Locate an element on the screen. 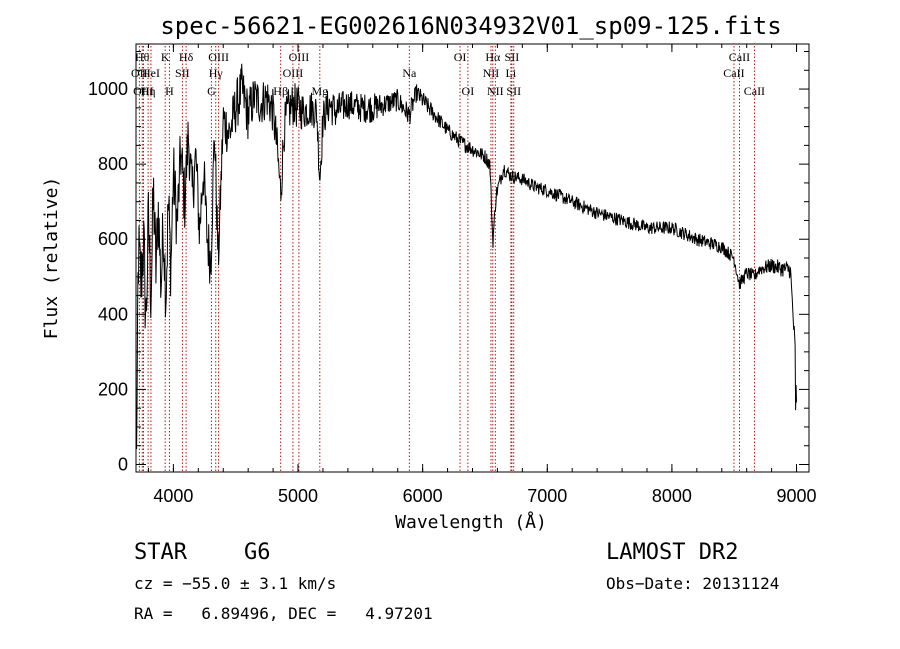 The image size is (900, 649). line-marker-label: K is located at coordinates (165, 57).